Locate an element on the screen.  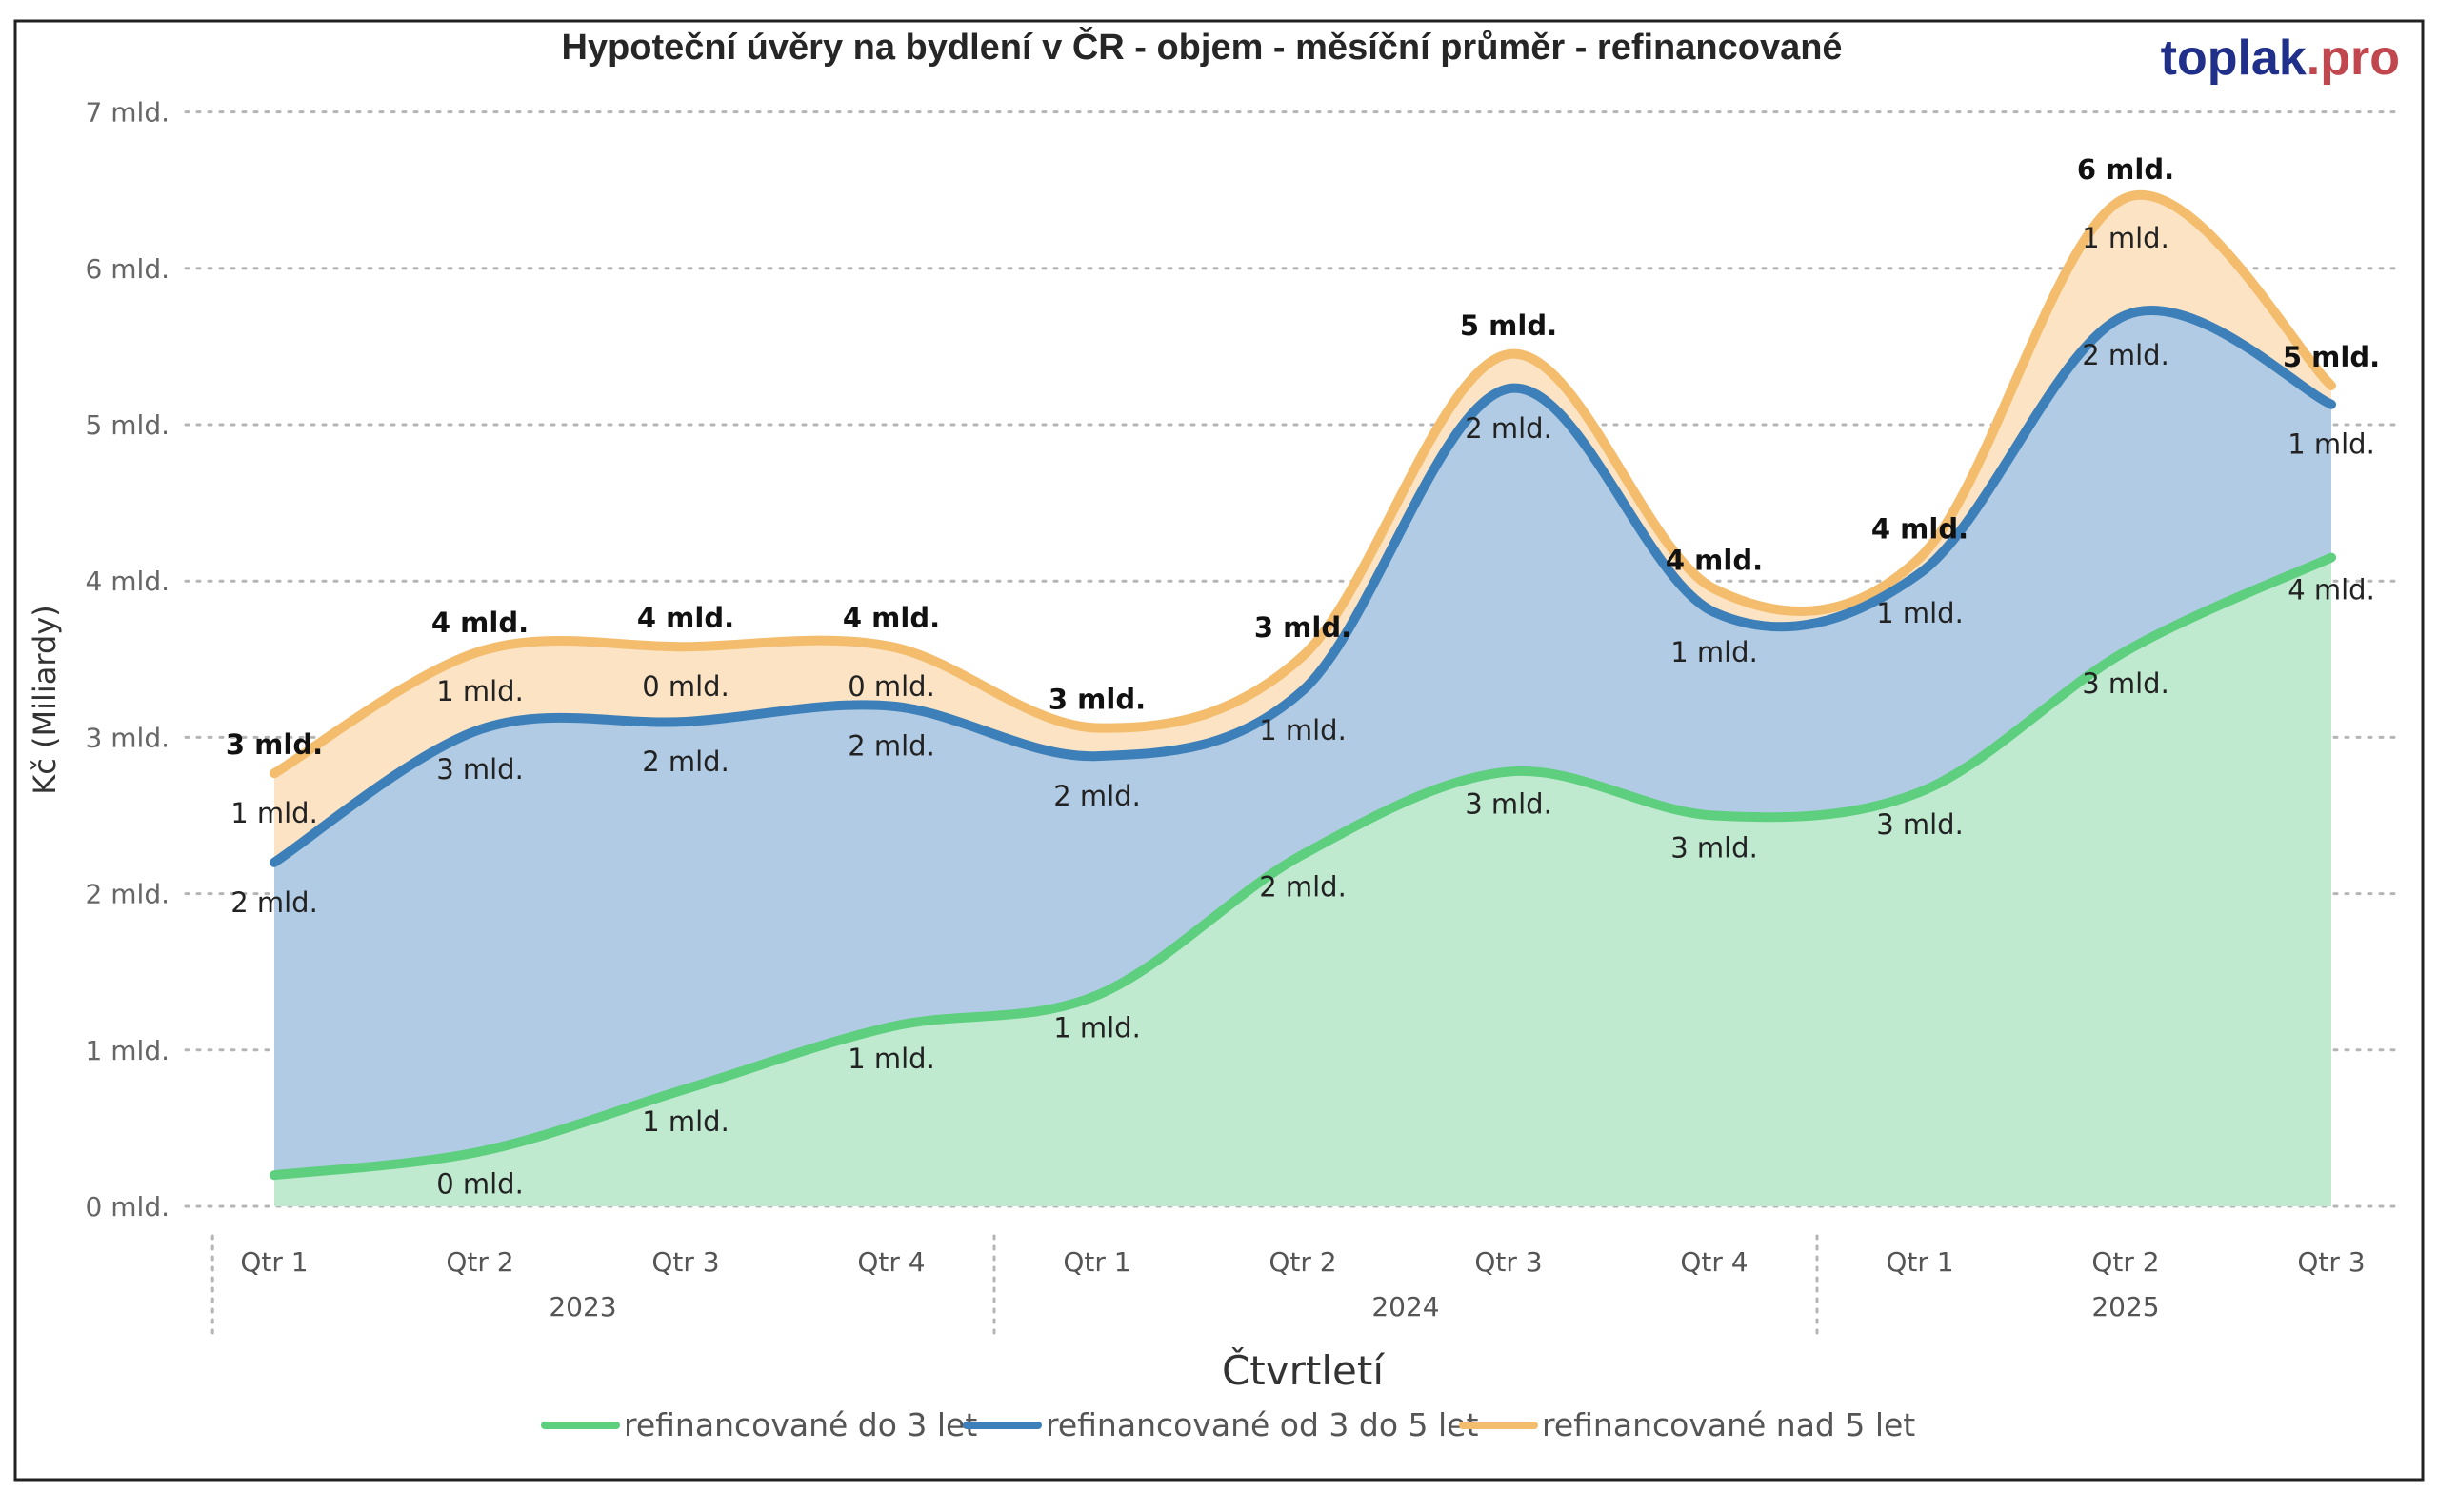
brand-logo: toplak.pro is located at coordinates (2280, 58).